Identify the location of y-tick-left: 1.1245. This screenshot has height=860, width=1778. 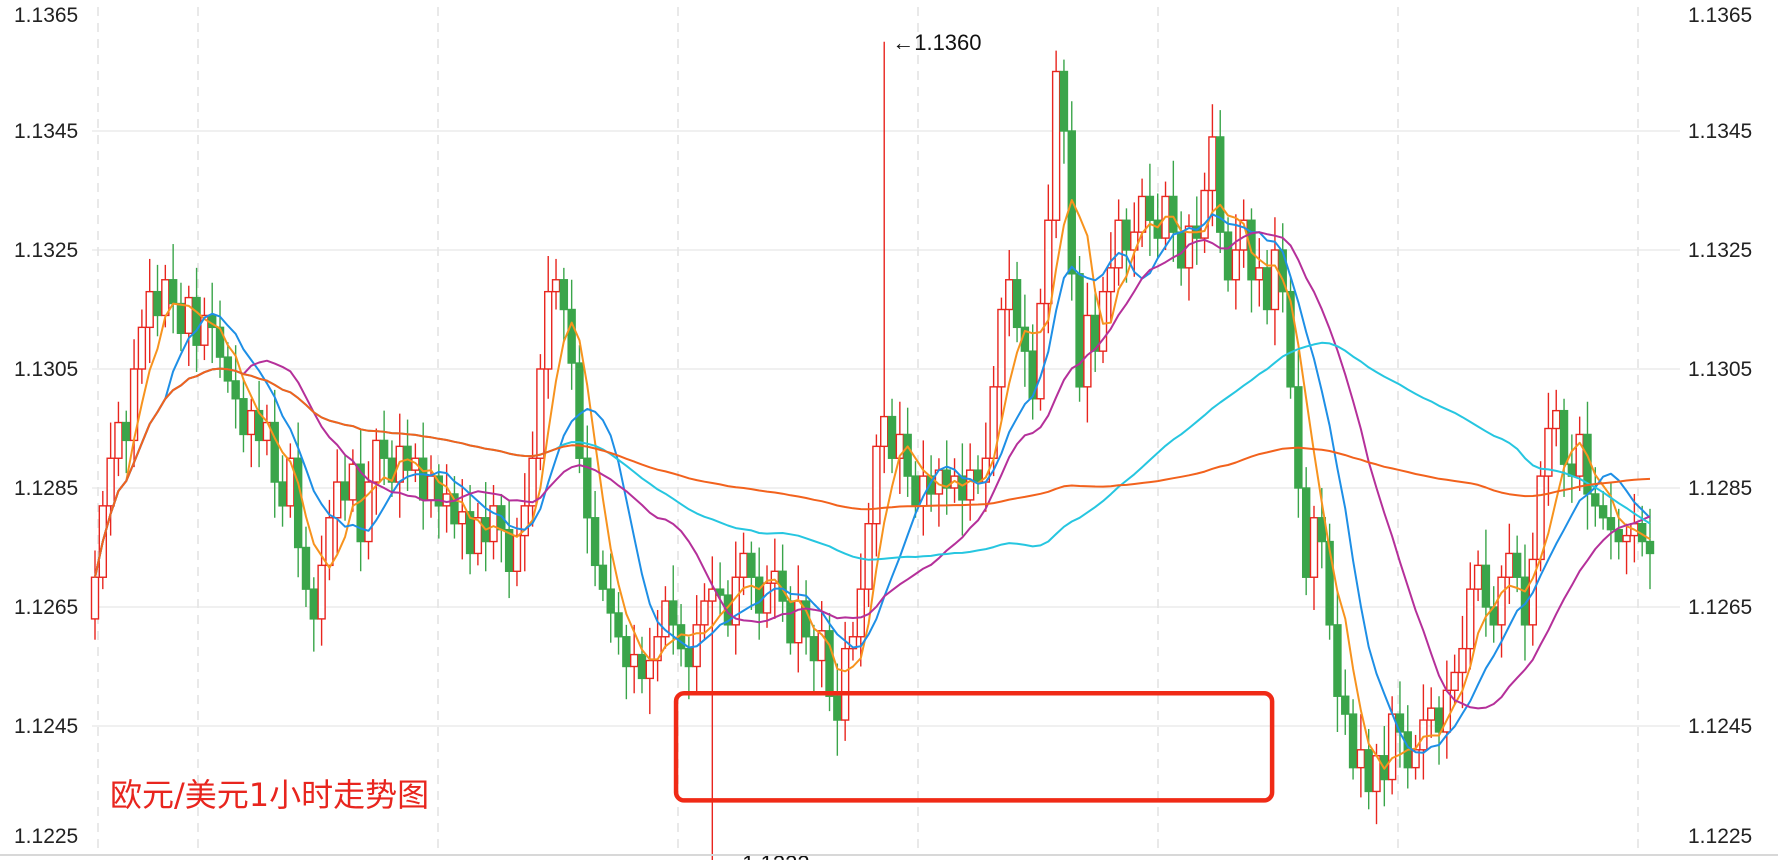
(46, 726).